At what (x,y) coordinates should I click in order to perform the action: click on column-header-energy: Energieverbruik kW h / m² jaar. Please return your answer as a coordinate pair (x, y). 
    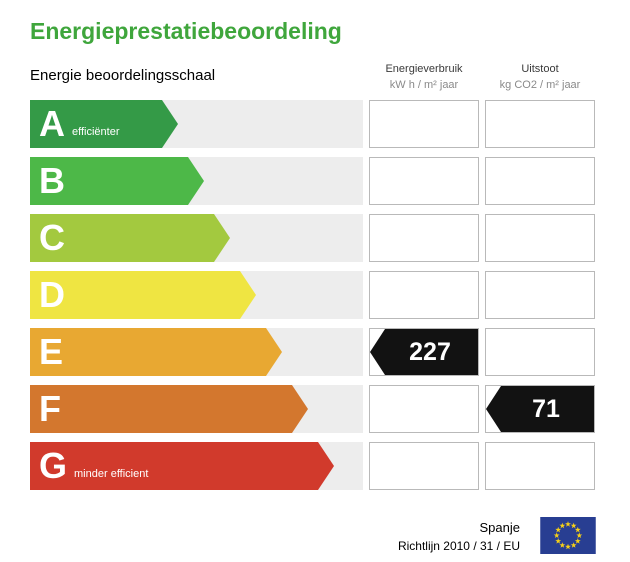
    Looking at the image, I should click on (424, 74).